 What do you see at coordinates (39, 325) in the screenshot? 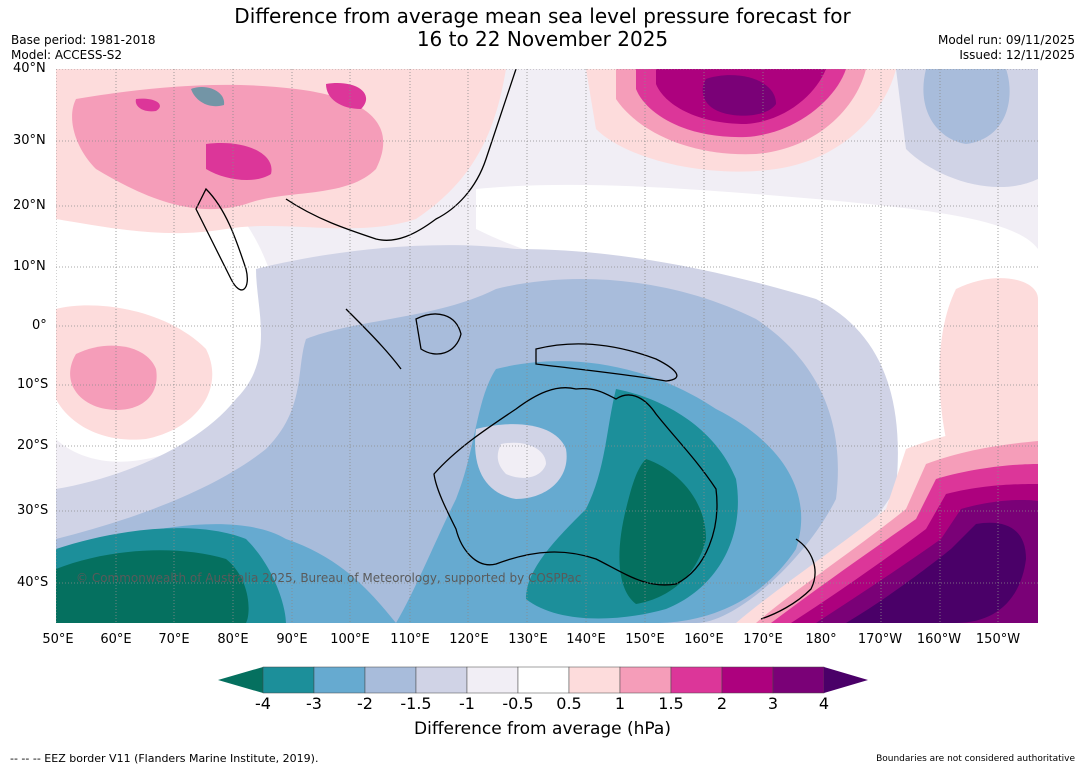
I see `lat-label-0: 0°` at bounding box center [39, 325].